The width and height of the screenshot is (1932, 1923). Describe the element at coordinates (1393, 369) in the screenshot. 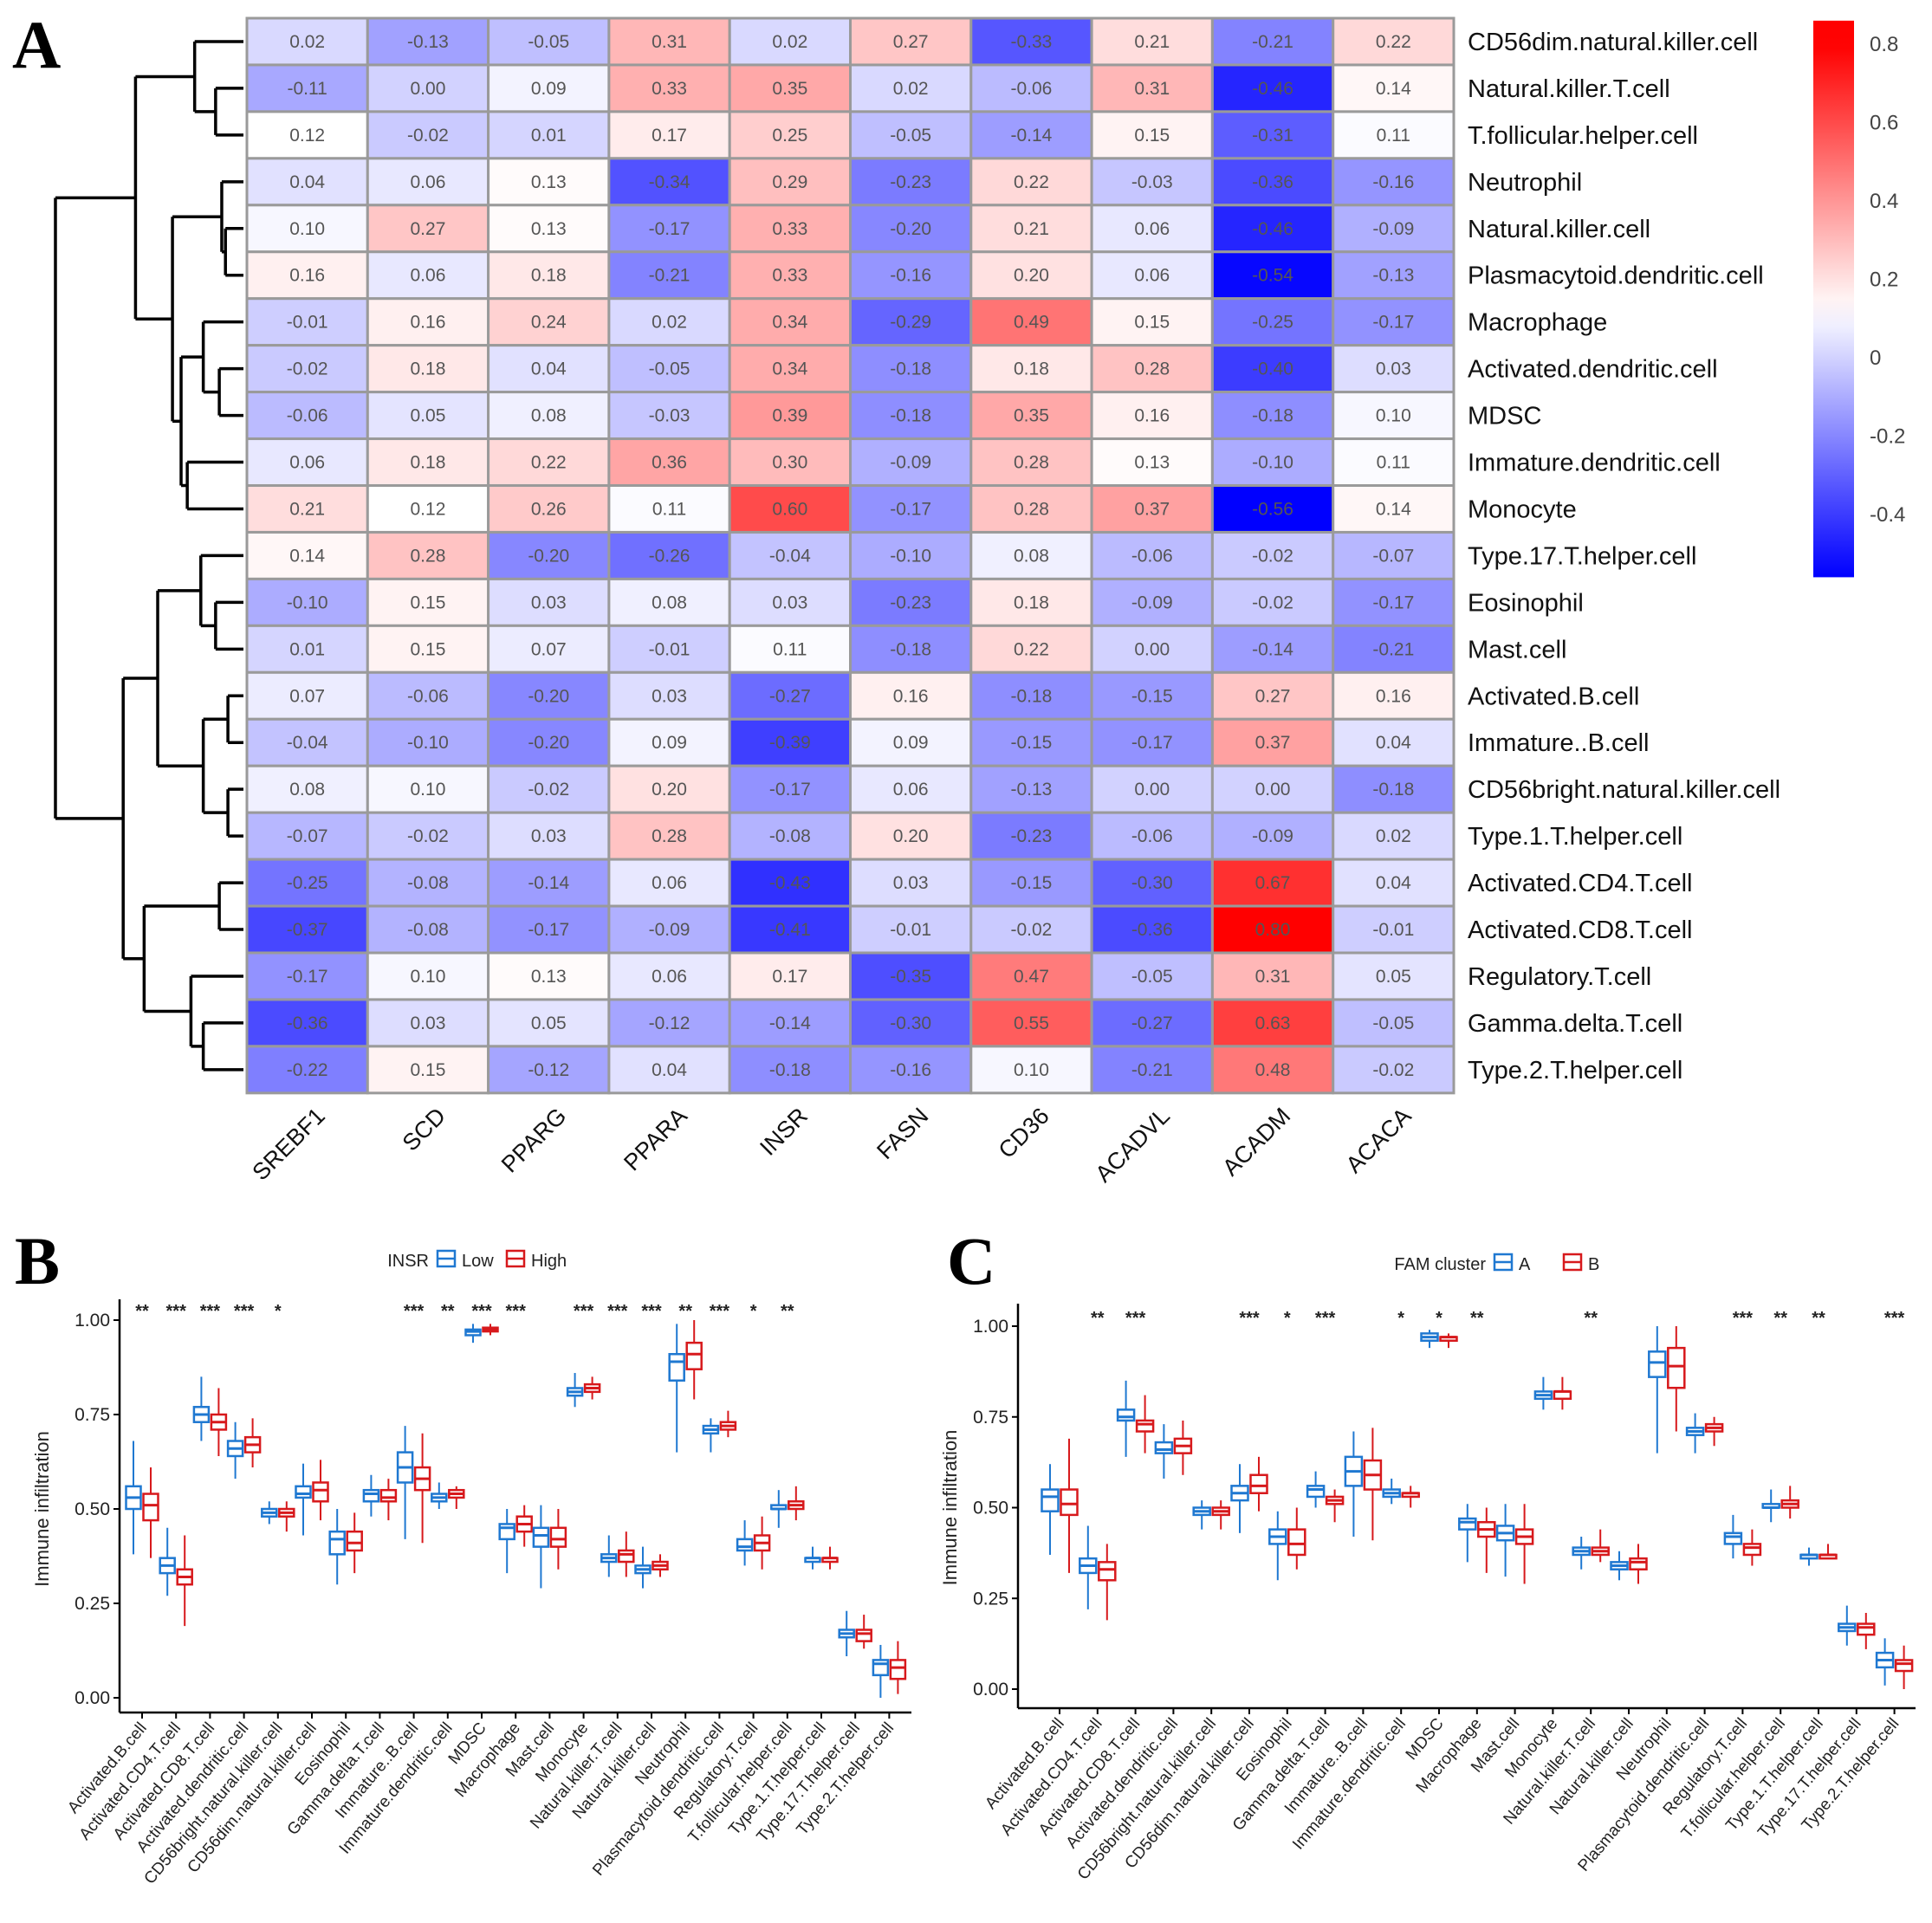

I see `heatmap-cell-value: 0.03` at that location.